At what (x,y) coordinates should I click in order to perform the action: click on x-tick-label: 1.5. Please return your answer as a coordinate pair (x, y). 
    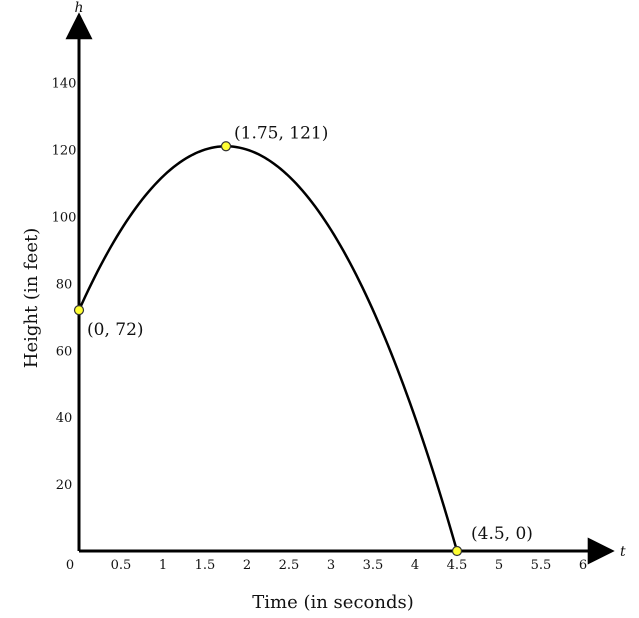
    Looking at the image, I should click on (205, 565).